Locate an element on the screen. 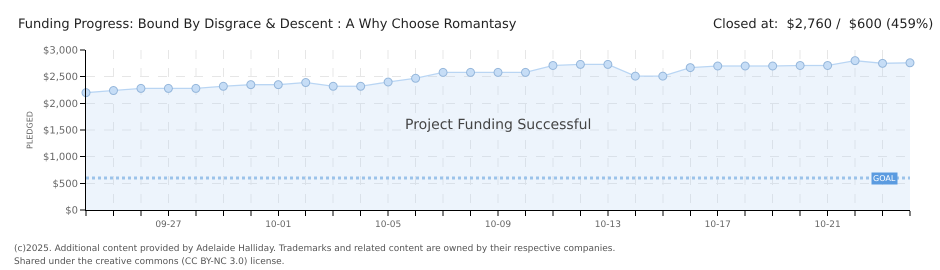  annotation: Project Funding Successful is located at coordinates (498, 125).